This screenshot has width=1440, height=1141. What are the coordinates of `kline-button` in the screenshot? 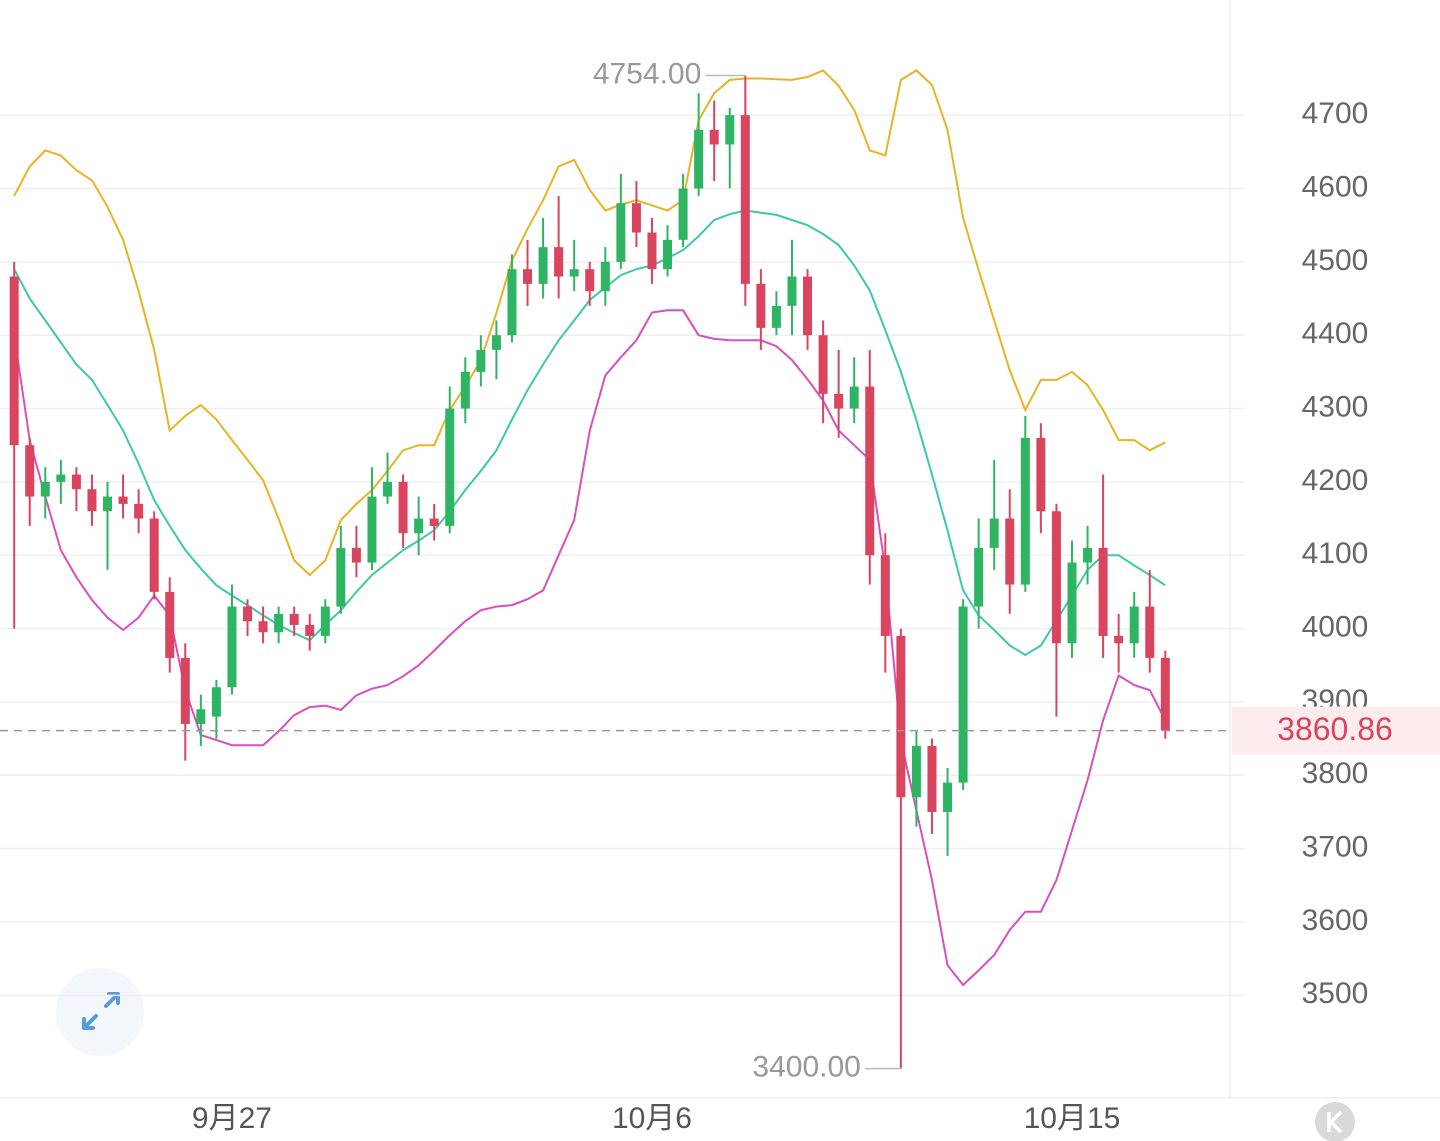 It's located at (1335, 1121).